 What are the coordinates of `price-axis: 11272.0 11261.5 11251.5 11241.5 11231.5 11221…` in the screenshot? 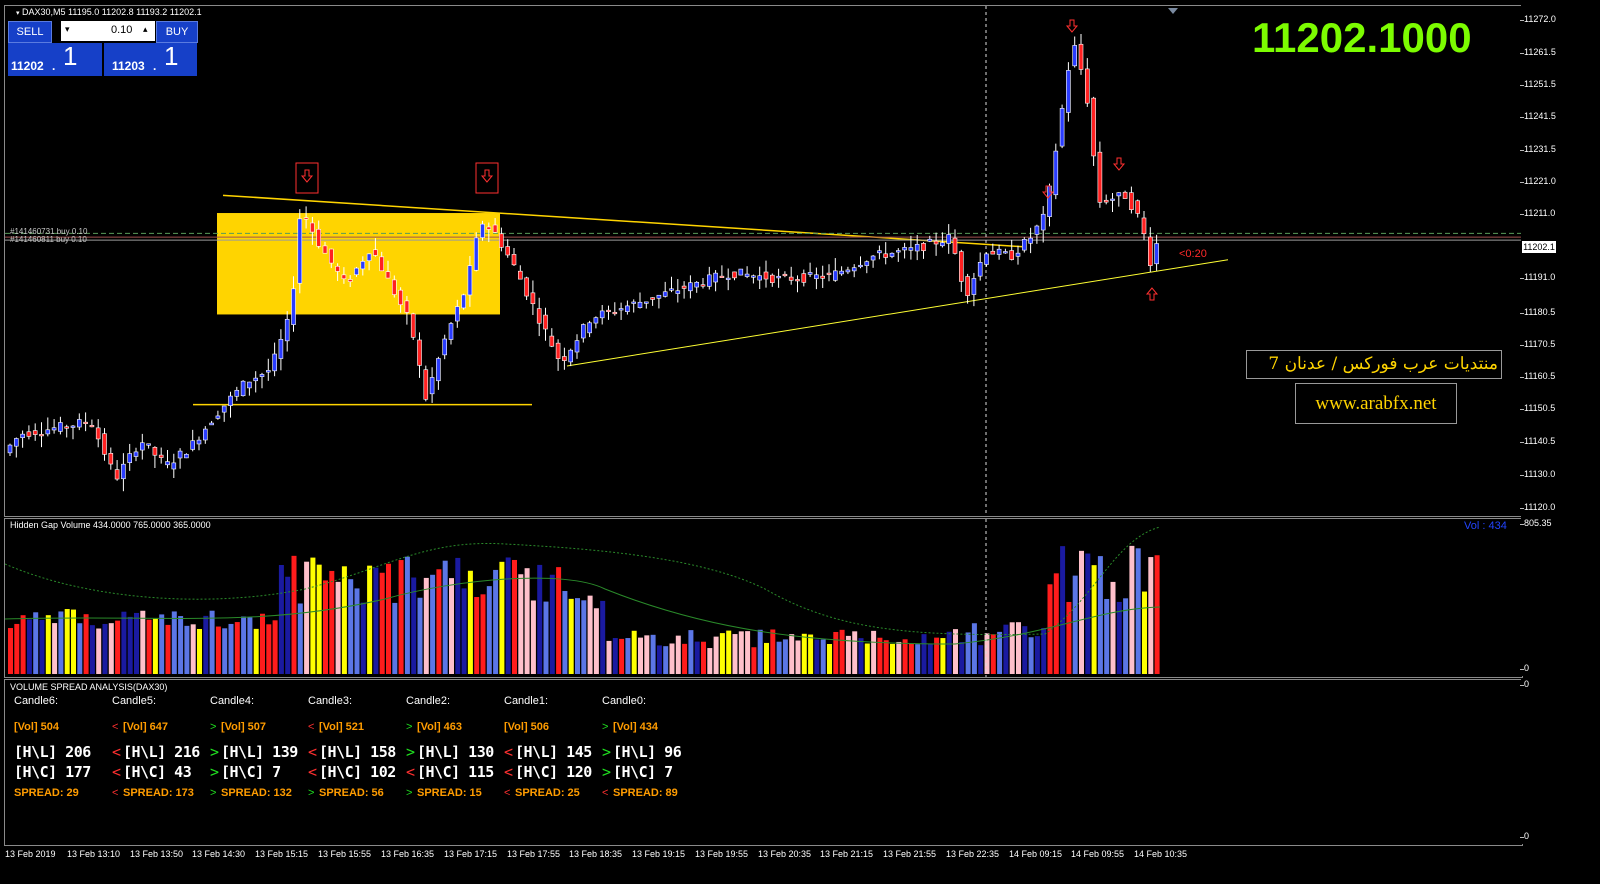 It's located at (1559, 261).